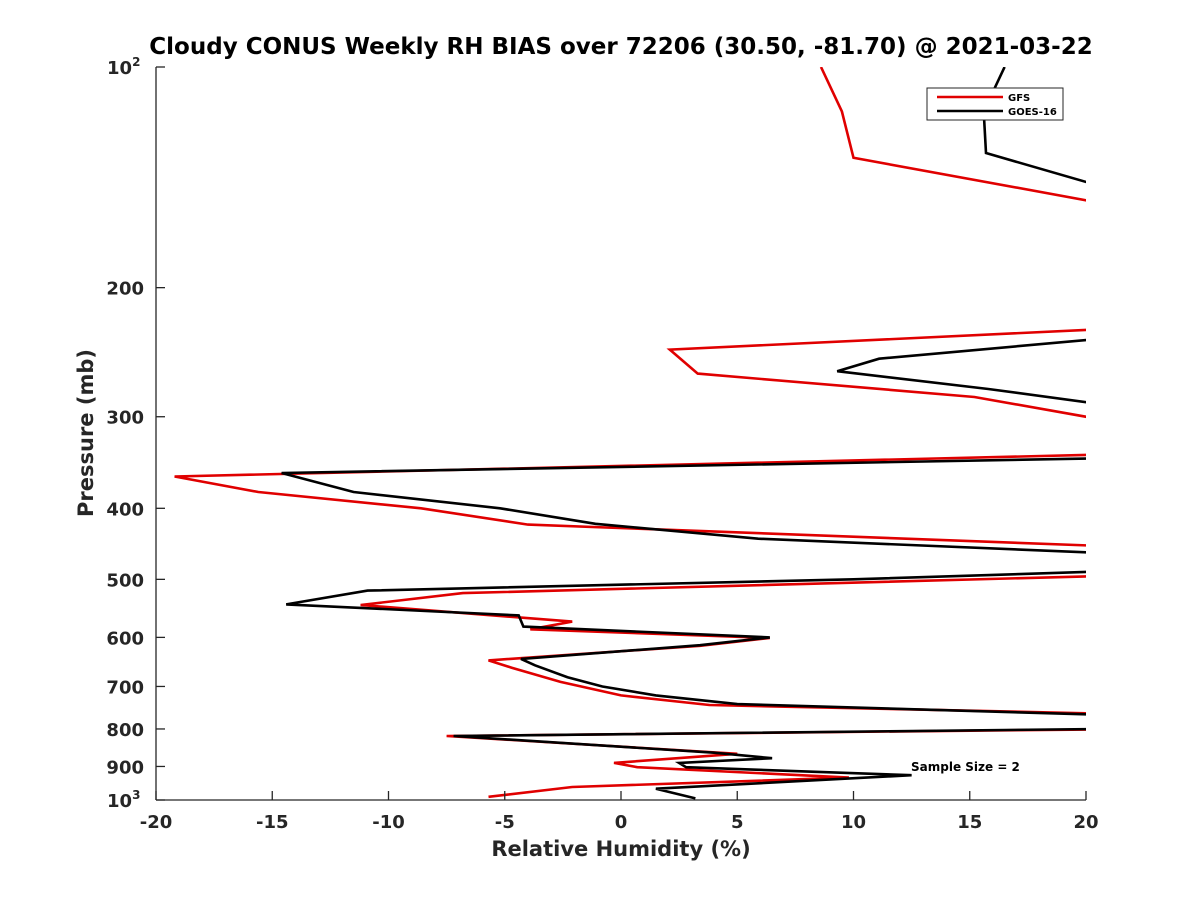 The image size is (1200, 900). I want to click on sample-size-annotation: Sample Size = 2, so click(965, 767).